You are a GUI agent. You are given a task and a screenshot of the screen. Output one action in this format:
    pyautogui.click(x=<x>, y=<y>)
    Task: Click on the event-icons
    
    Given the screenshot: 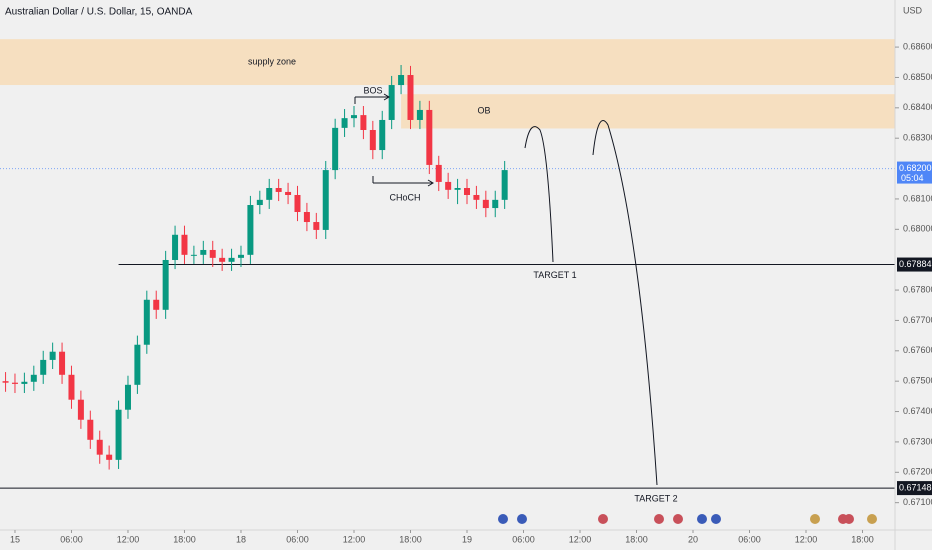 What is the action you would take?
    pyautogui.click(x=687, y=519)
    